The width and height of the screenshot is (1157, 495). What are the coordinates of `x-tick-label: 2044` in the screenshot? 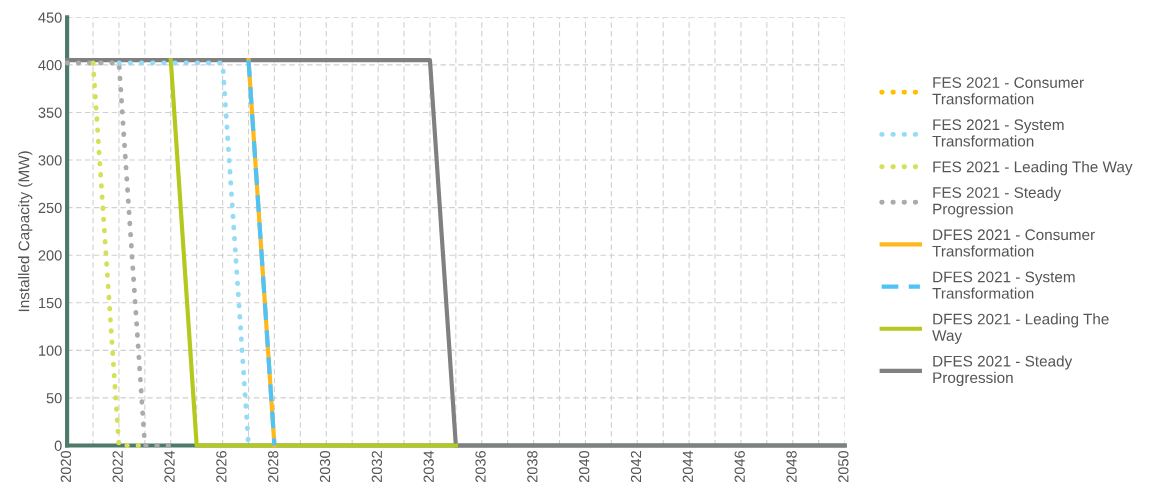 It's located at (688, 466).